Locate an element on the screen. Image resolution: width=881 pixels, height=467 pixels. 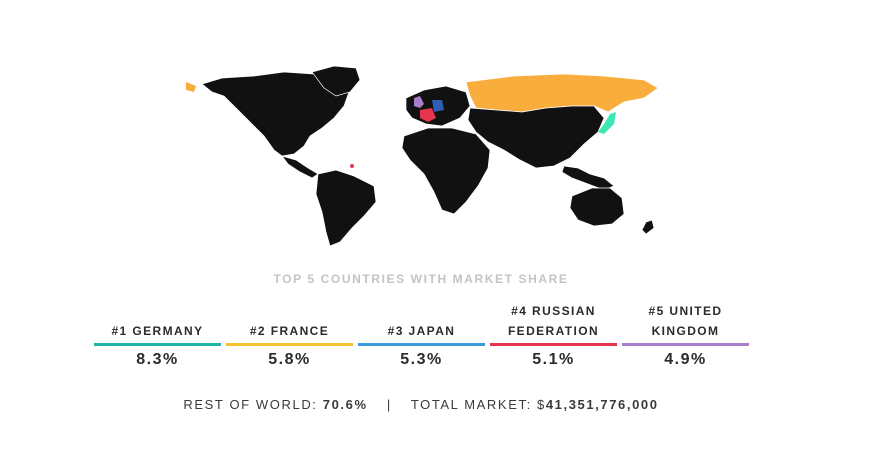
country-card-germany: #1 GERMANY 8.3% is located at coordinates (157, 336).